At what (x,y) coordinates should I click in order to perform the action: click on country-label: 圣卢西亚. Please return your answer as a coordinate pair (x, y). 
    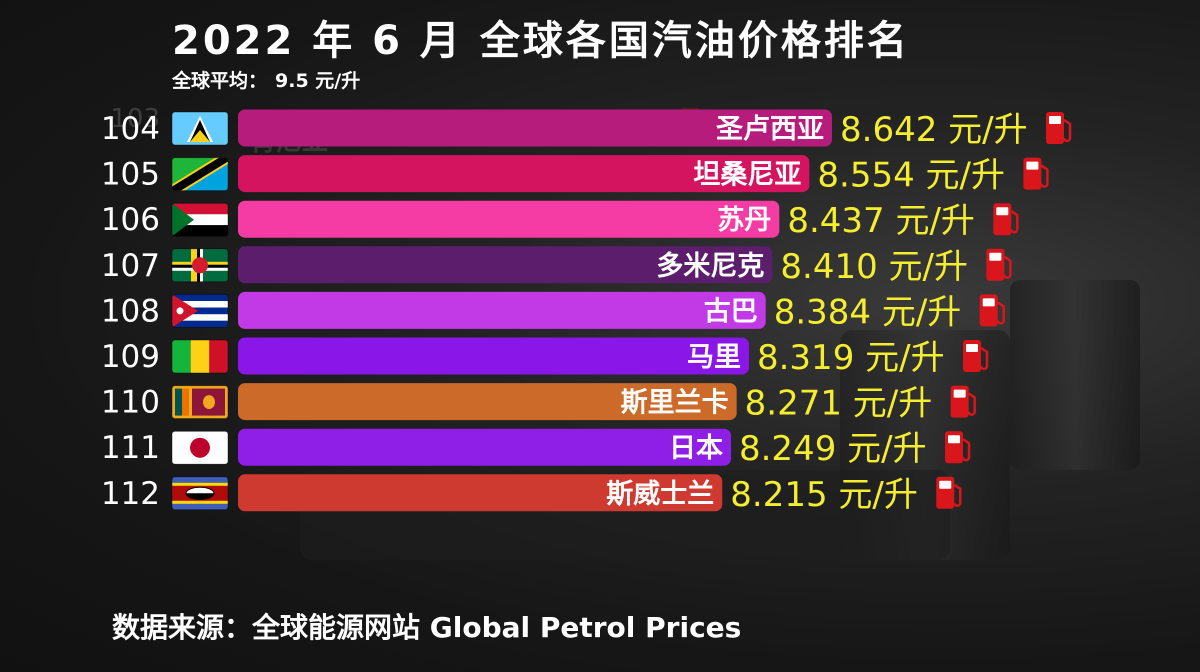
    Looking at the image, I should click on (770, 129).